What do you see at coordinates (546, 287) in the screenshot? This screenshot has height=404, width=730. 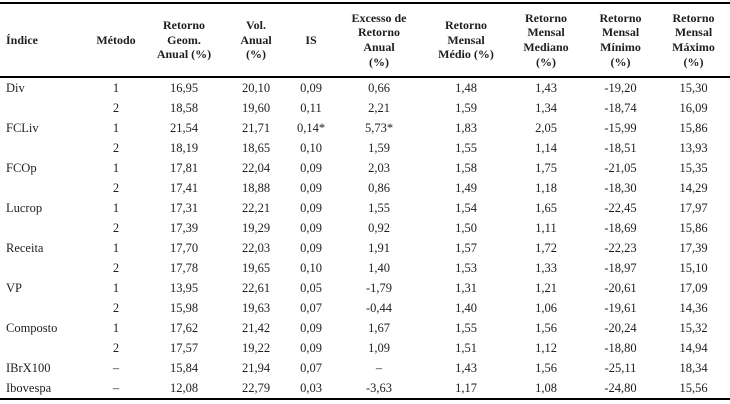 I see `cell-retorno_mensal_mediano: 1,21` at bounding box center [546, 287].